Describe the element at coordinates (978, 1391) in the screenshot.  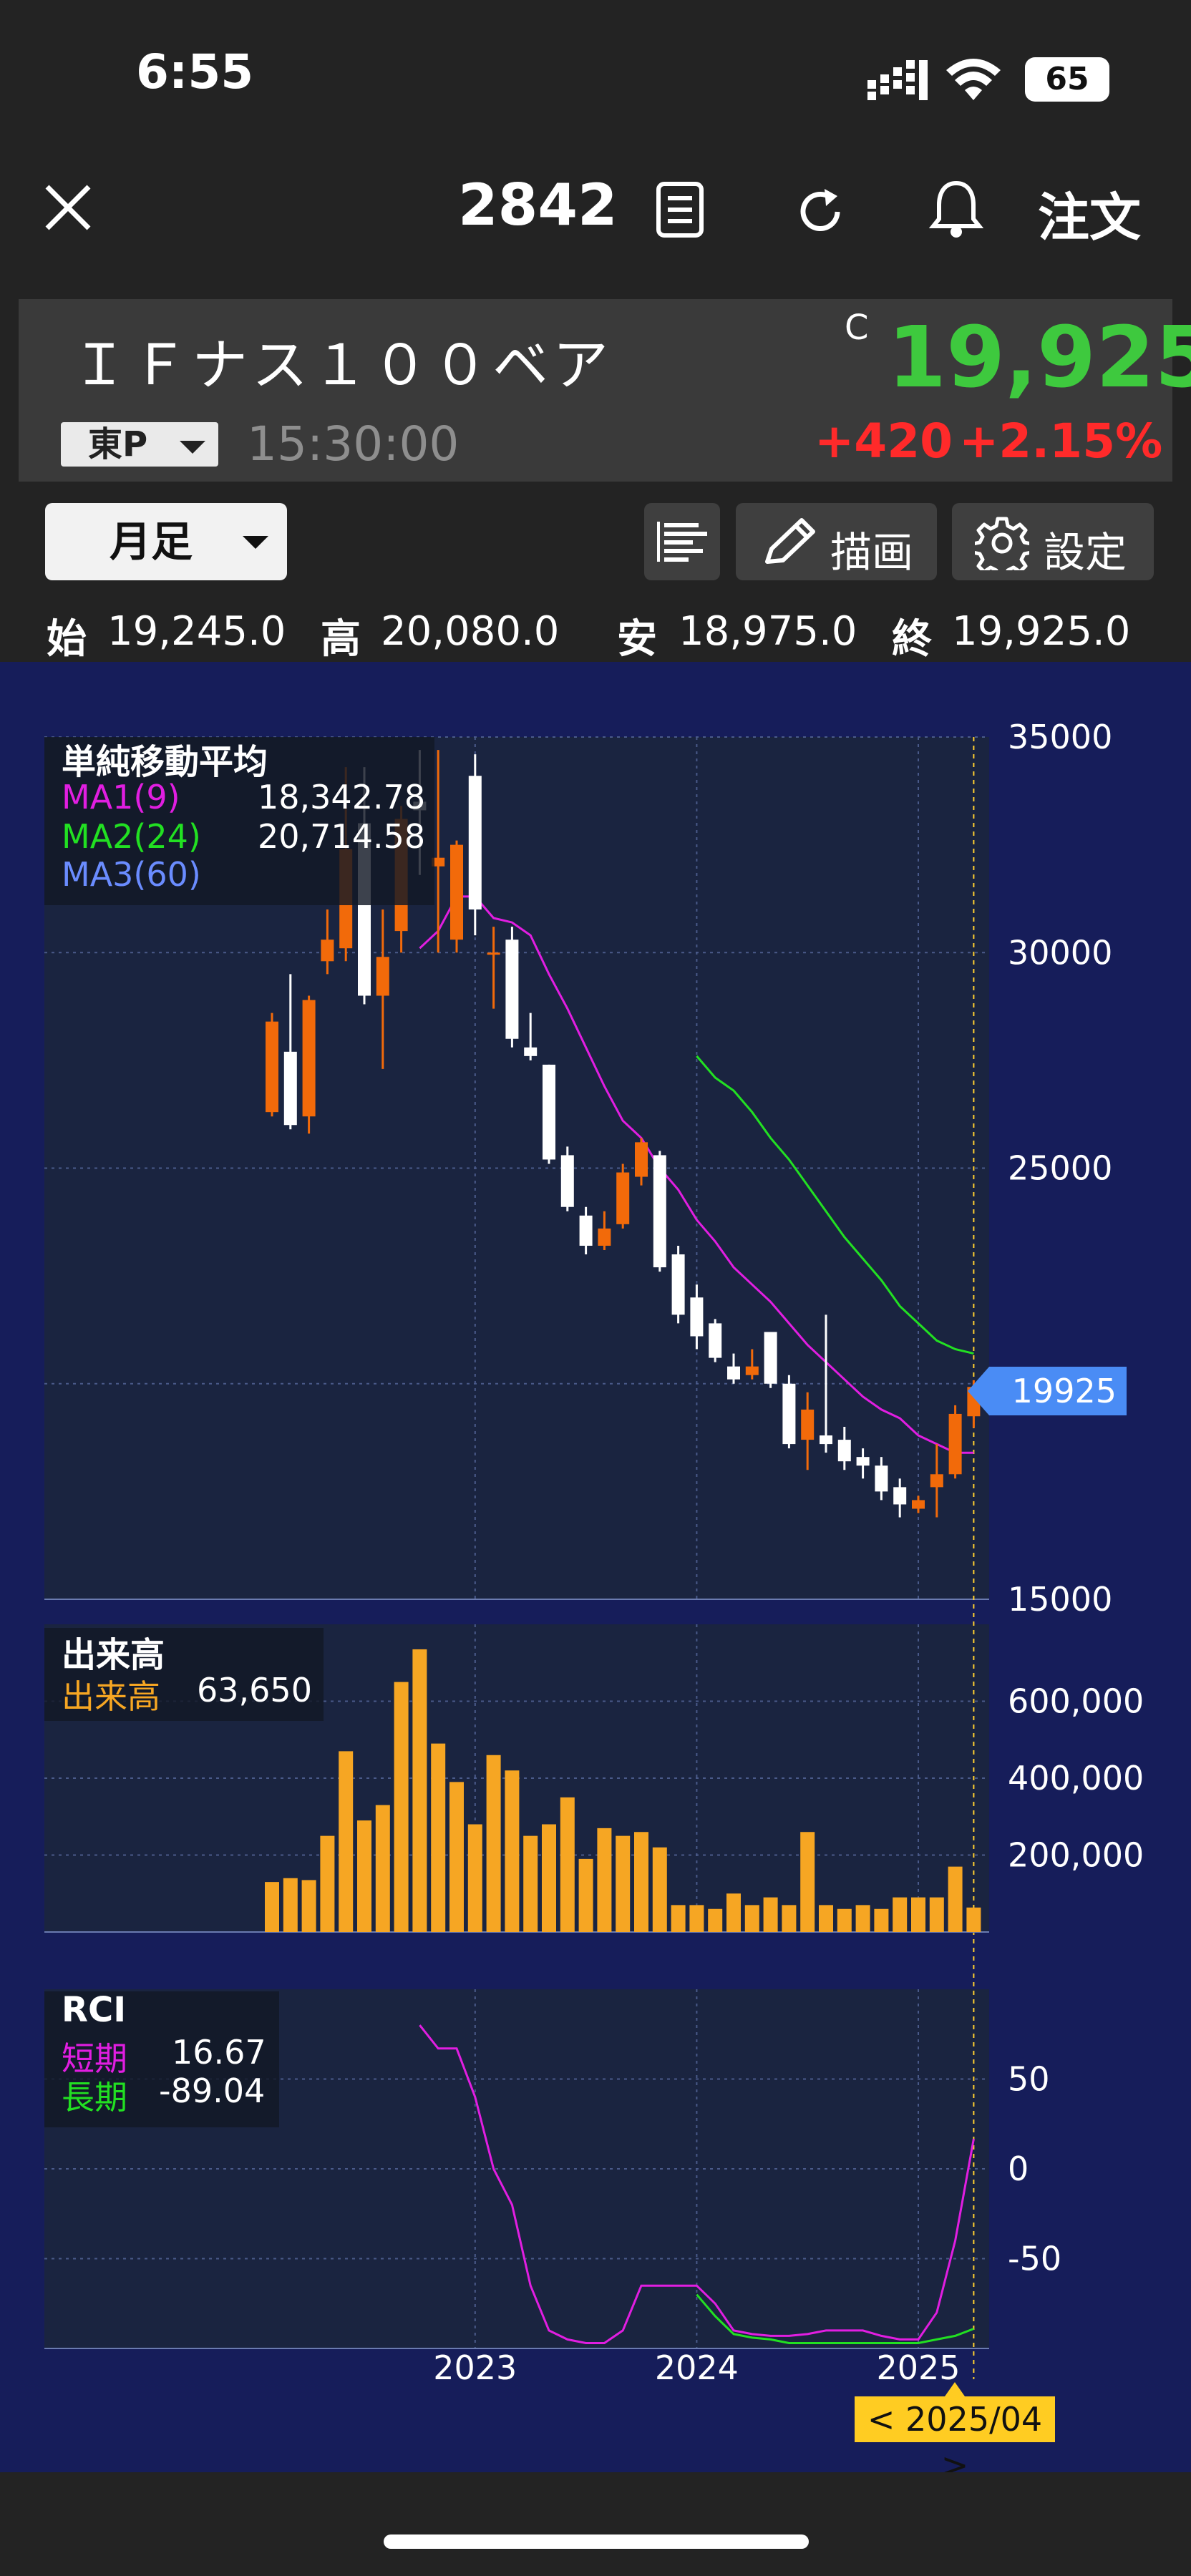
I see `price-tag-arrow` at that location.